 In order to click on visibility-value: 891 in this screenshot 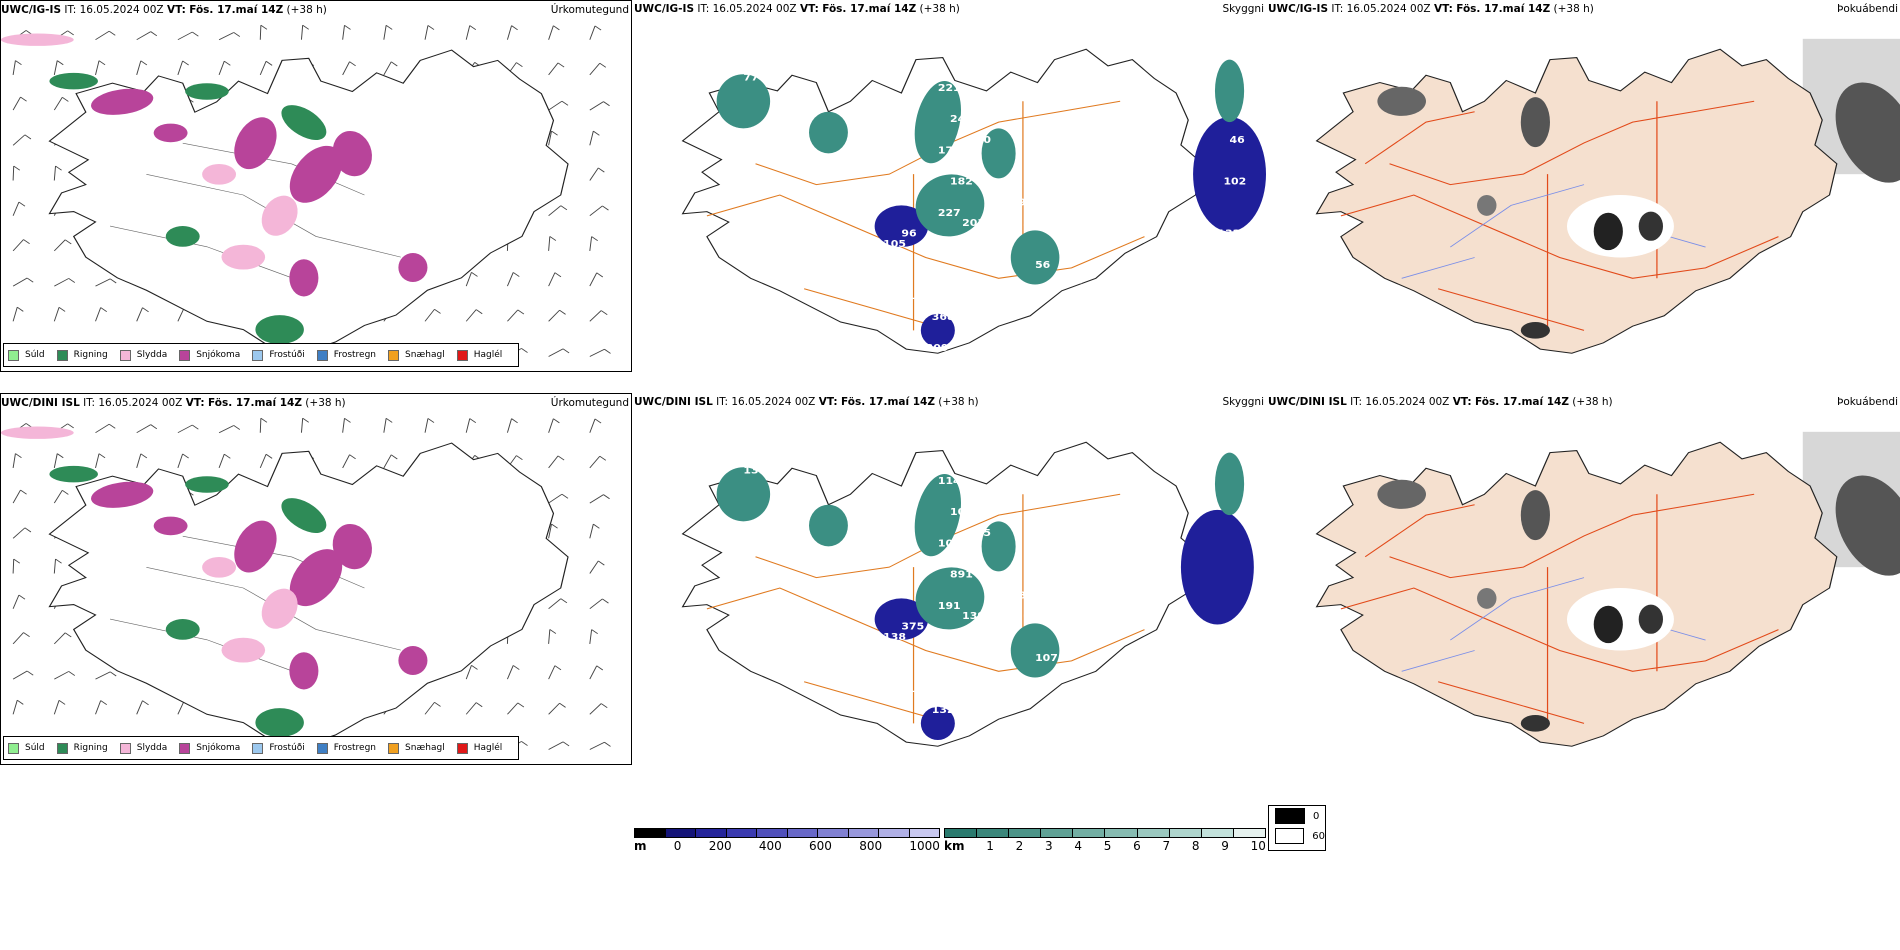, I will do `click(961, 575)`.